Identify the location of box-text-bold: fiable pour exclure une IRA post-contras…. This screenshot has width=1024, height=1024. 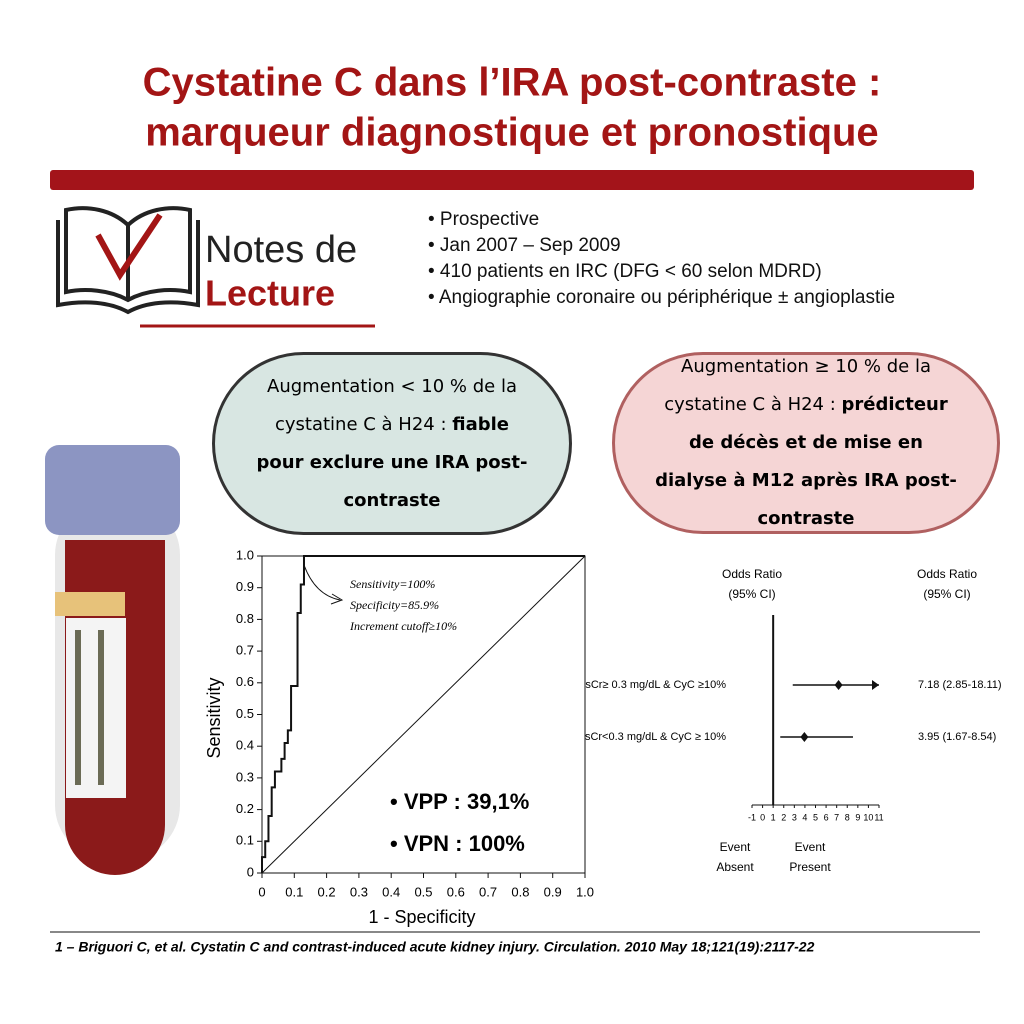
(392, 462).